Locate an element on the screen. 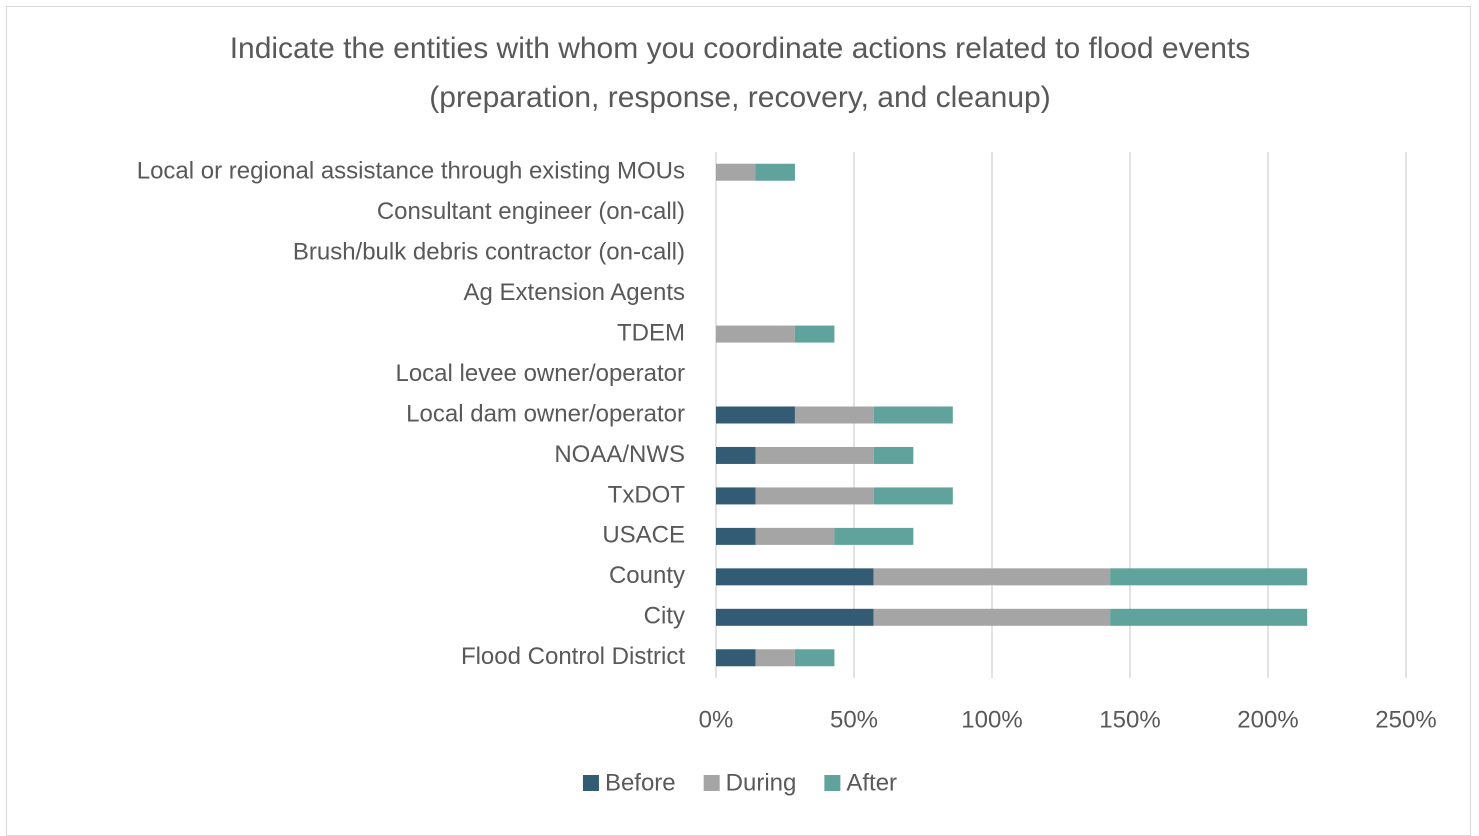 Image resolution: width=1479 pixels, height=836 pixels. y-tick-label: Consultant engineer (on-call) is located at coordinates (531, 211).